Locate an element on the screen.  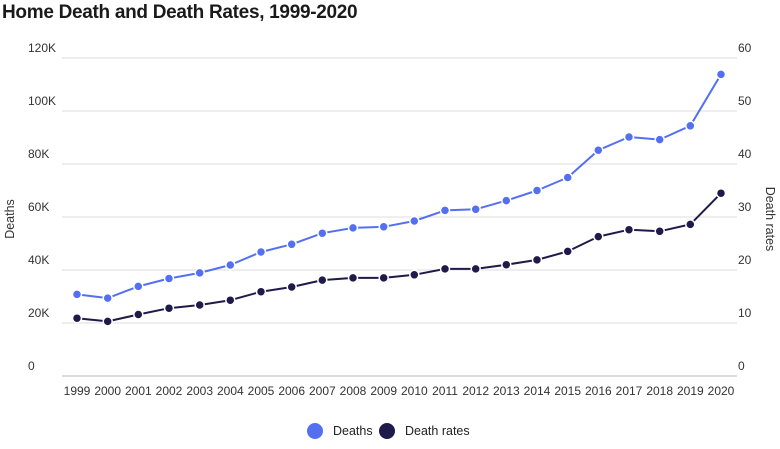
x-tick-label: 2013 is located at coordinates (506, 391).